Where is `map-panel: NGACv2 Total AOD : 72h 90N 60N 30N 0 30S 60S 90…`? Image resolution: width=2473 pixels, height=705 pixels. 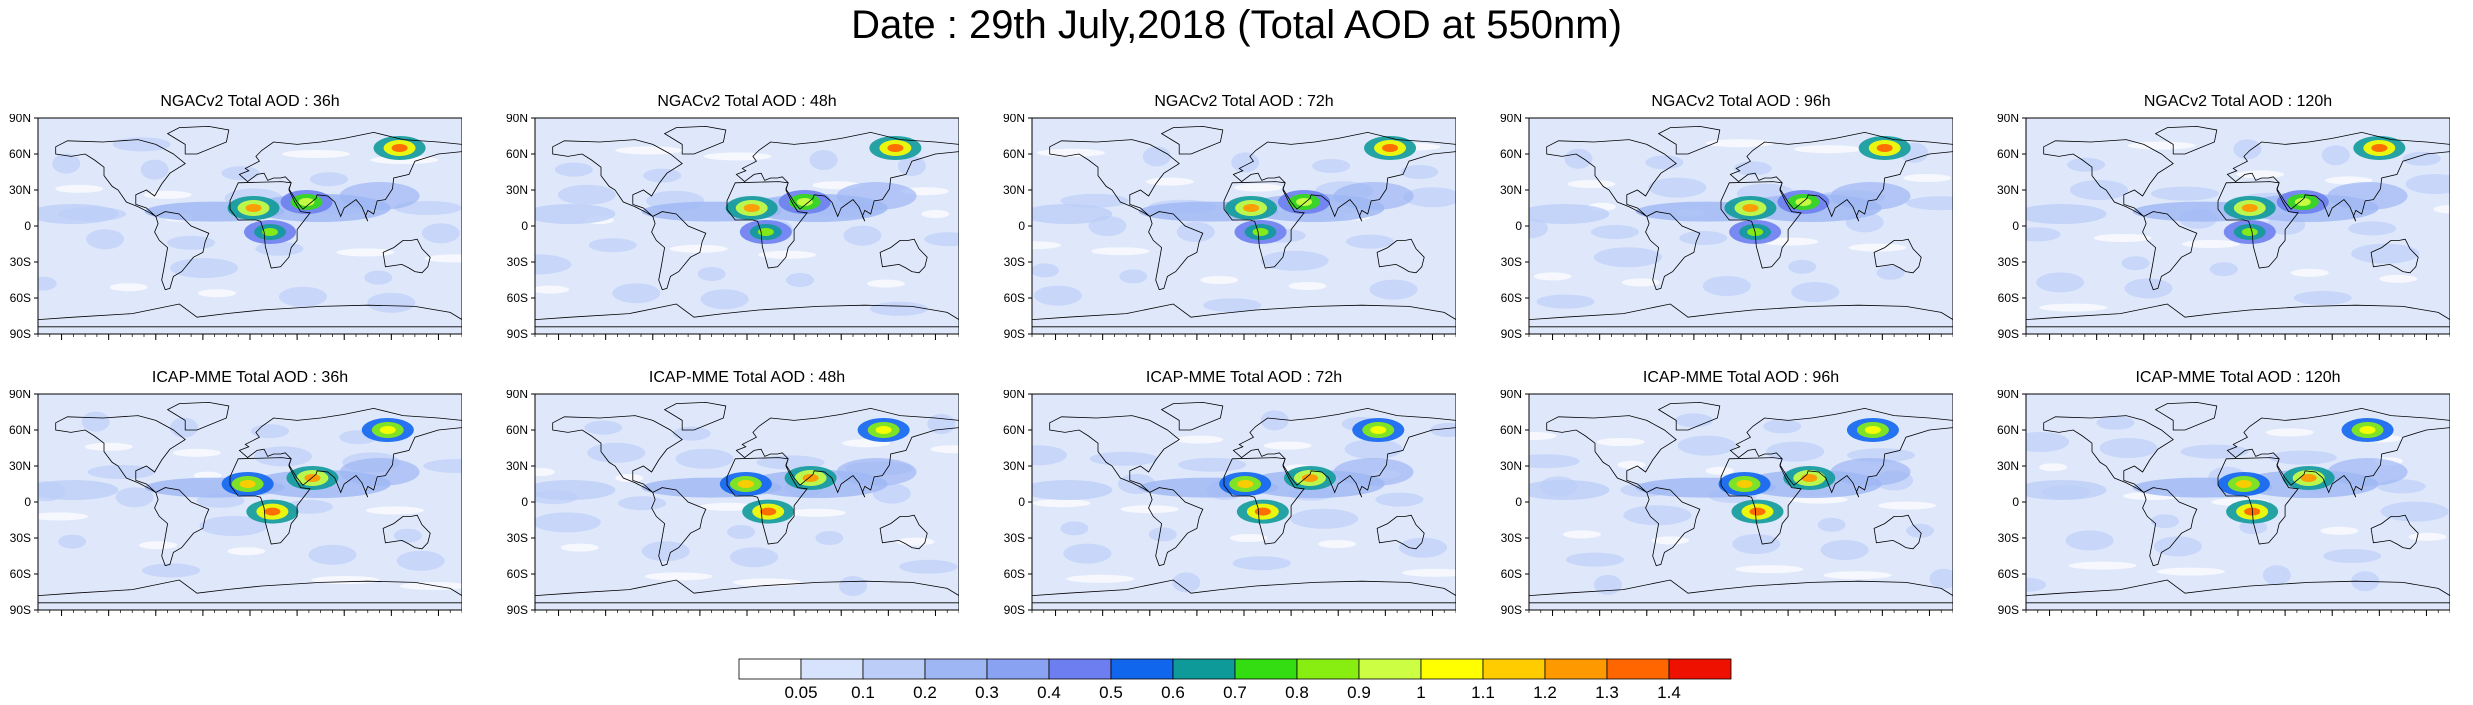
map-panel: NGACv2 Total AOD : 72h 90N 60N 30N 0 30S 60S 90… is located at coordinates (1225, 215).